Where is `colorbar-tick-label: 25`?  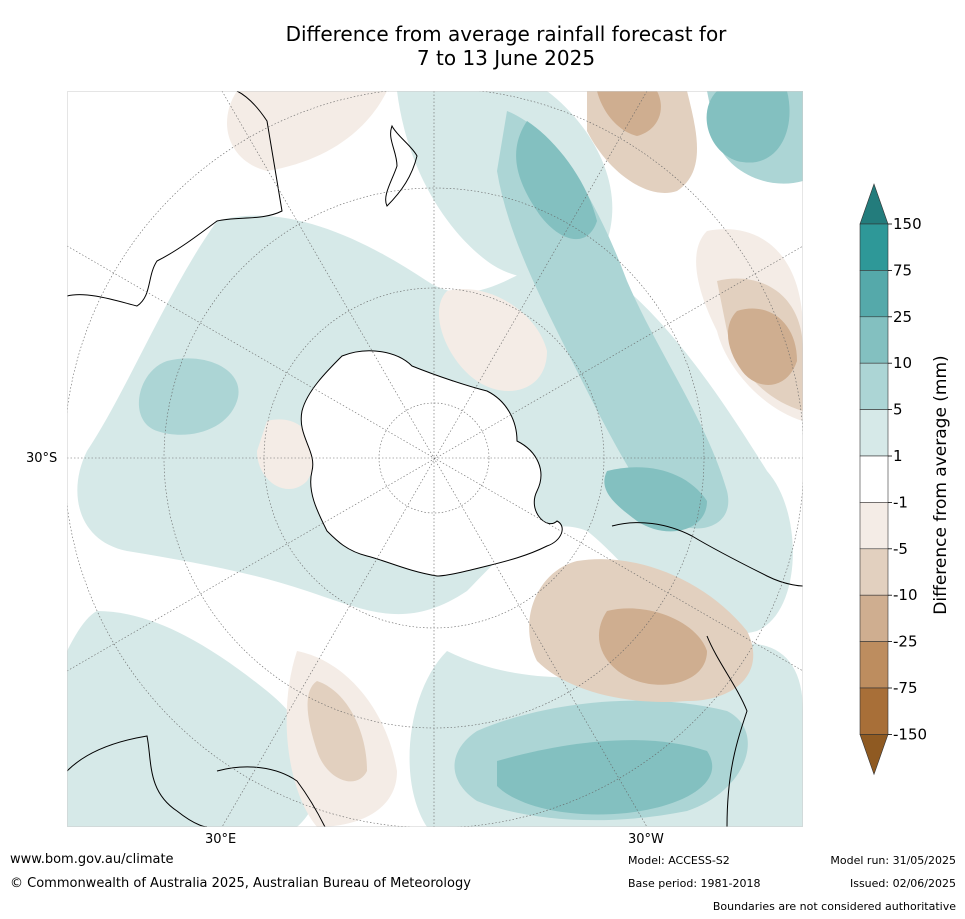 colorbar-tick-label: 25 is located at coordinates (902, 317).